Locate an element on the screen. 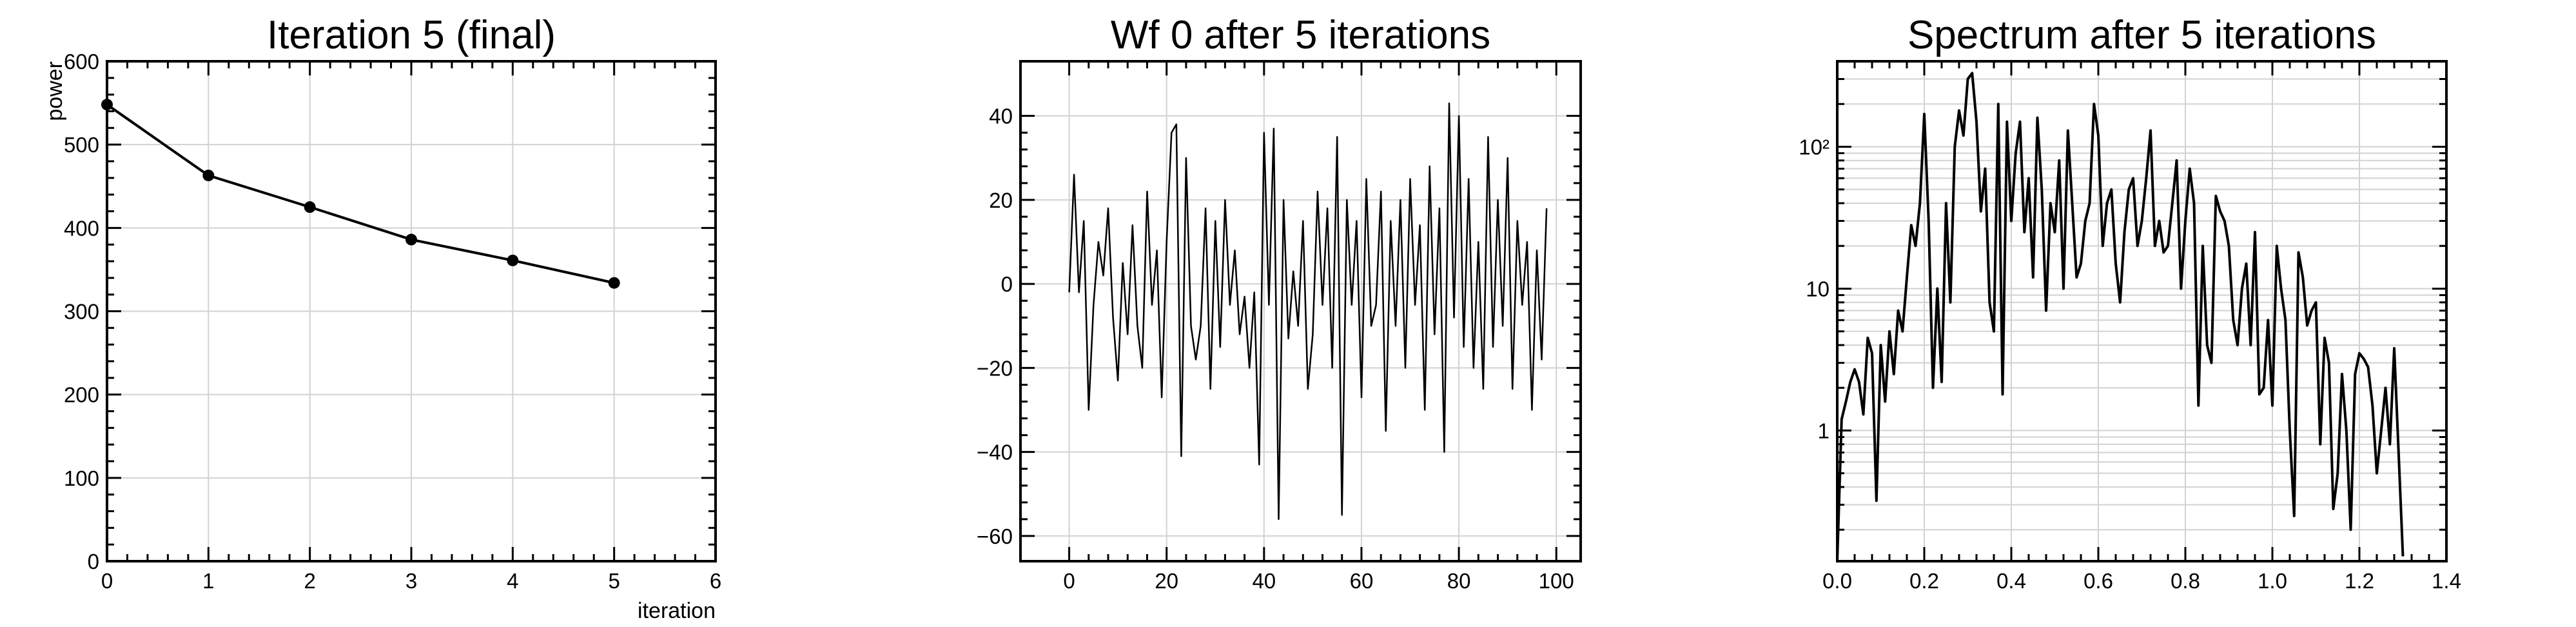 This screenshot has height=627, width=2576. y-tick-label: 1 is located at coordinates (1824, 431).